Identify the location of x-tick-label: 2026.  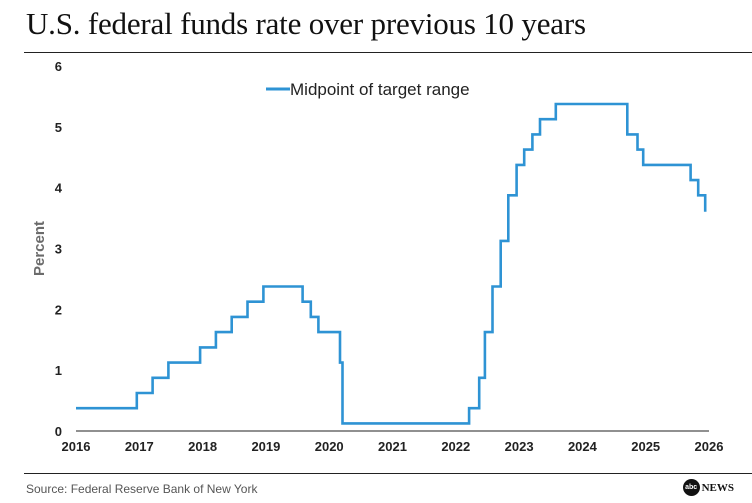
(709, 446).